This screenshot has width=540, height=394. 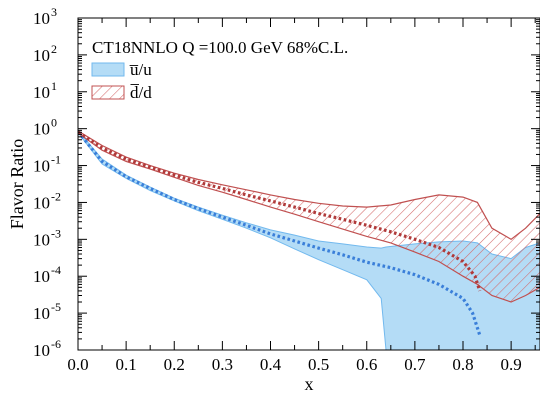 I want to click on x-tick-label: 0.1, so click(x=126, y=364).